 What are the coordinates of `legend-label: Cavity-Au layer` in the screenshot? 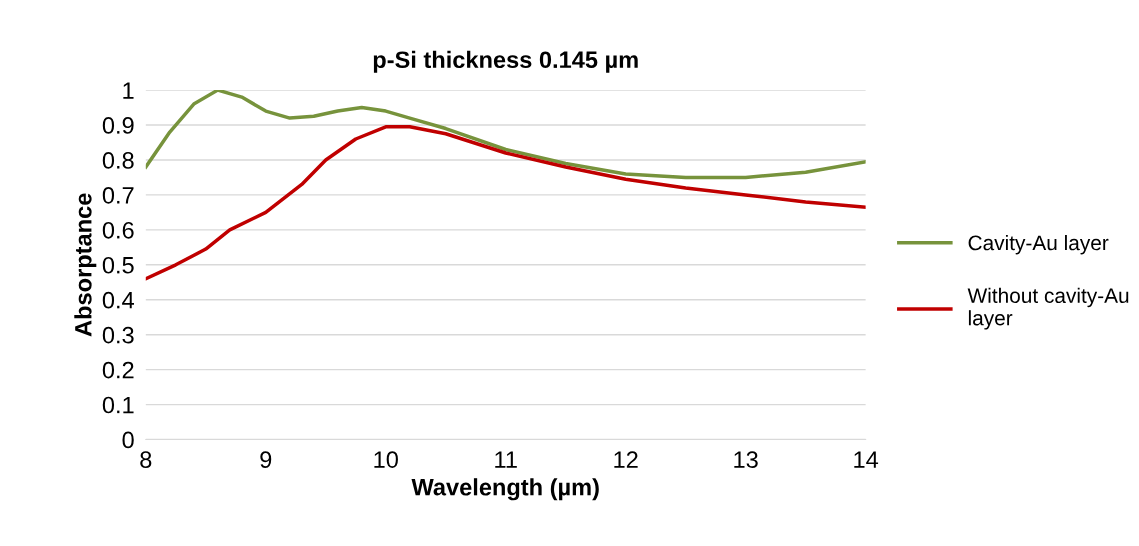 It's located at (1038, 244).